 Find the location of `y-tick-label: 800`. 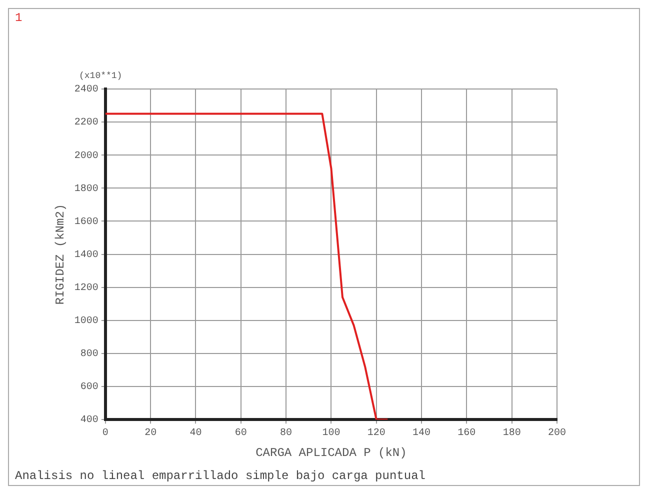

y-tick-label: 800 is located at coordinates (89, 354).